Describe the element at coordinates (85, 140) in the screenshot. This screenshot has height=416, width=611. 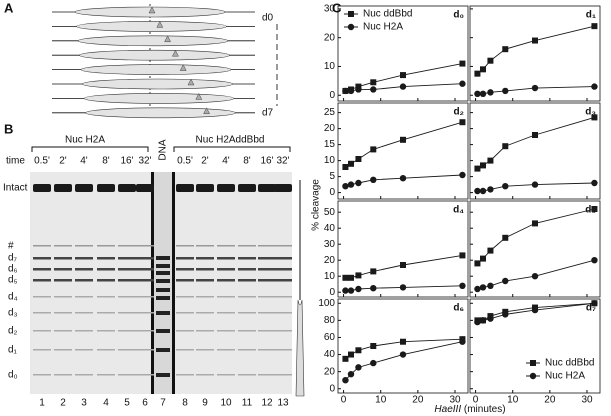
I see `group-label: Nuc H2A` at that location.